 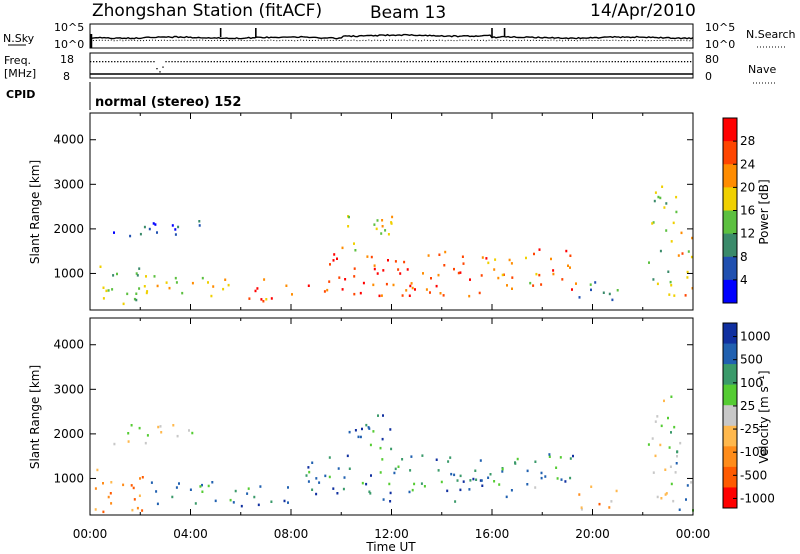 I want to click on nsearch-label: N.Search, so click(x=771, y=34).